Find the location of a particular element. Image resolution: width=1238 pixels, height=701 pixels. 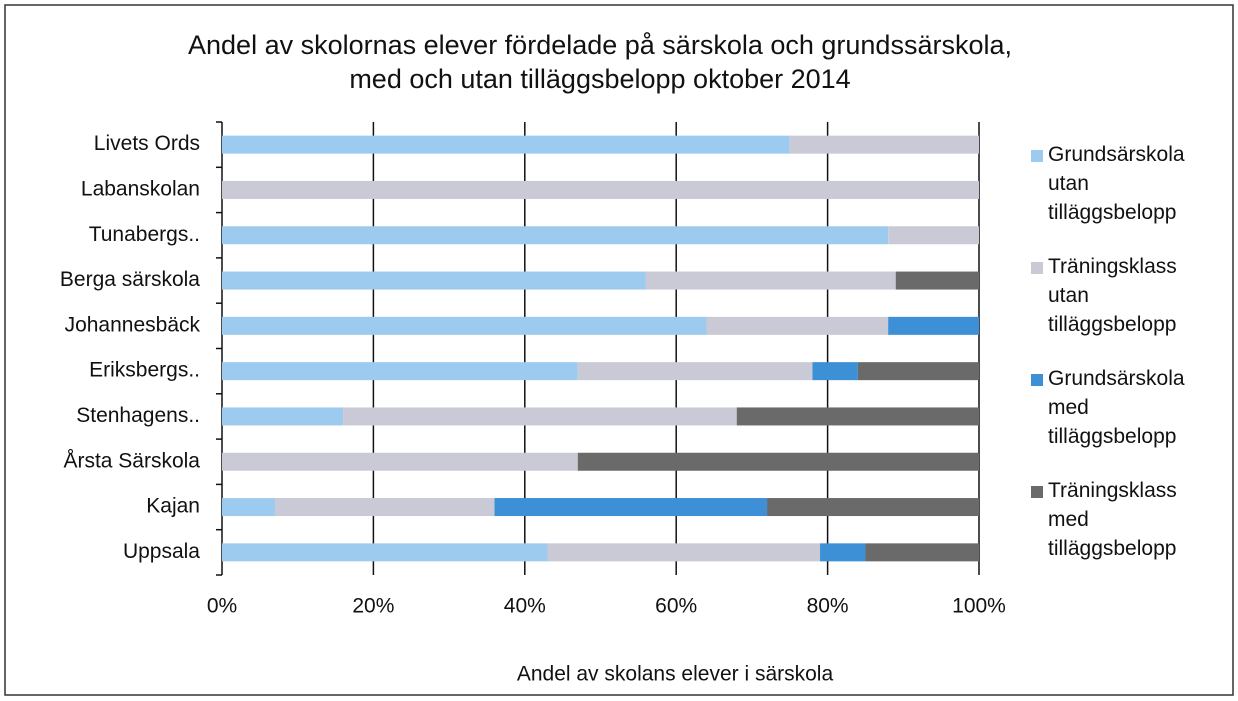

y-tick-label: Tunabergs.. is located at coordinates (144, 234).